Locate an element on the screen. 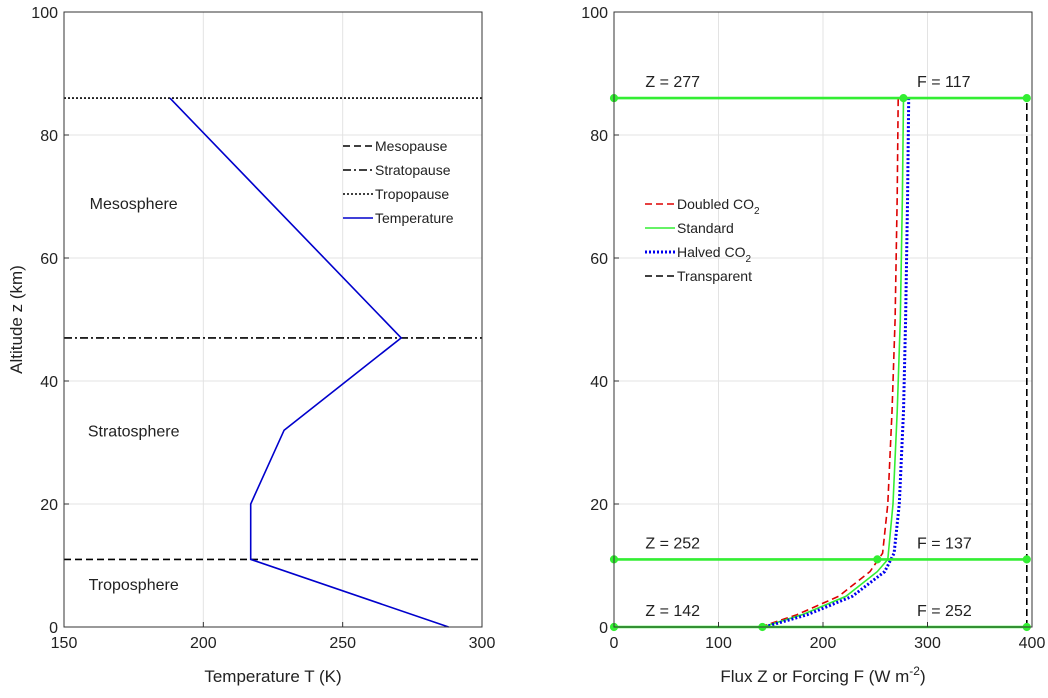 Image resolution: width=1048 pixels, height=698 pixels. x-tick-label: 0 is located at coordinates (614, 643).